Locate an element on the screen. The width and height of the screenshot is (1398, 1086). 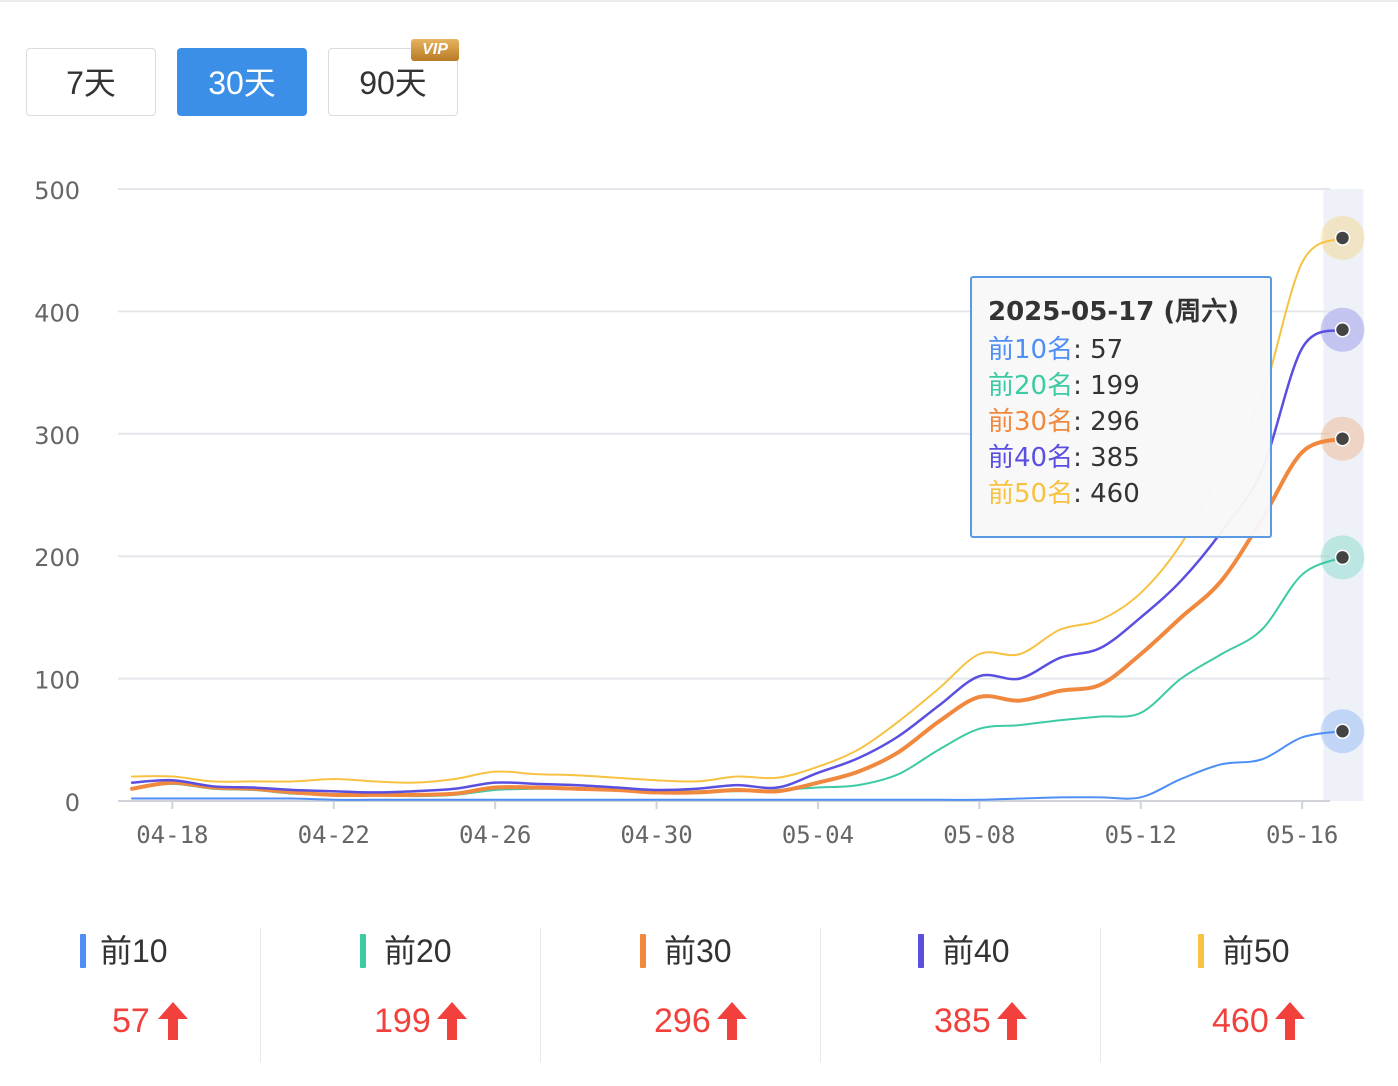
summary-item-top30: 前30 296 is located at coordinates (700, 996).